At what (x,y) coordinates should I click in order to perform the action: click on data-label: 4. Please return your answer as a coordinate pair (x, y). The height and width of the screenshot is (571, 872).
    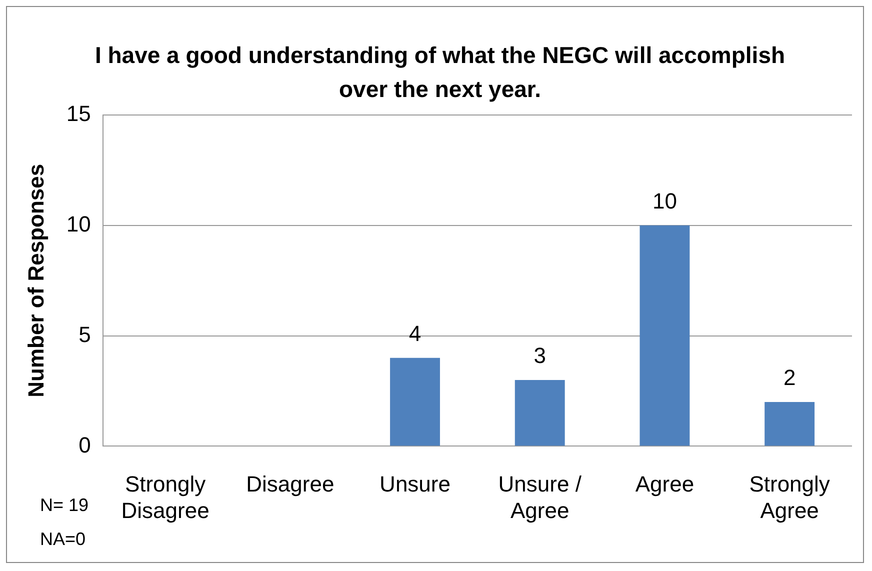
    Looking at the image, I should click on (415, 333).